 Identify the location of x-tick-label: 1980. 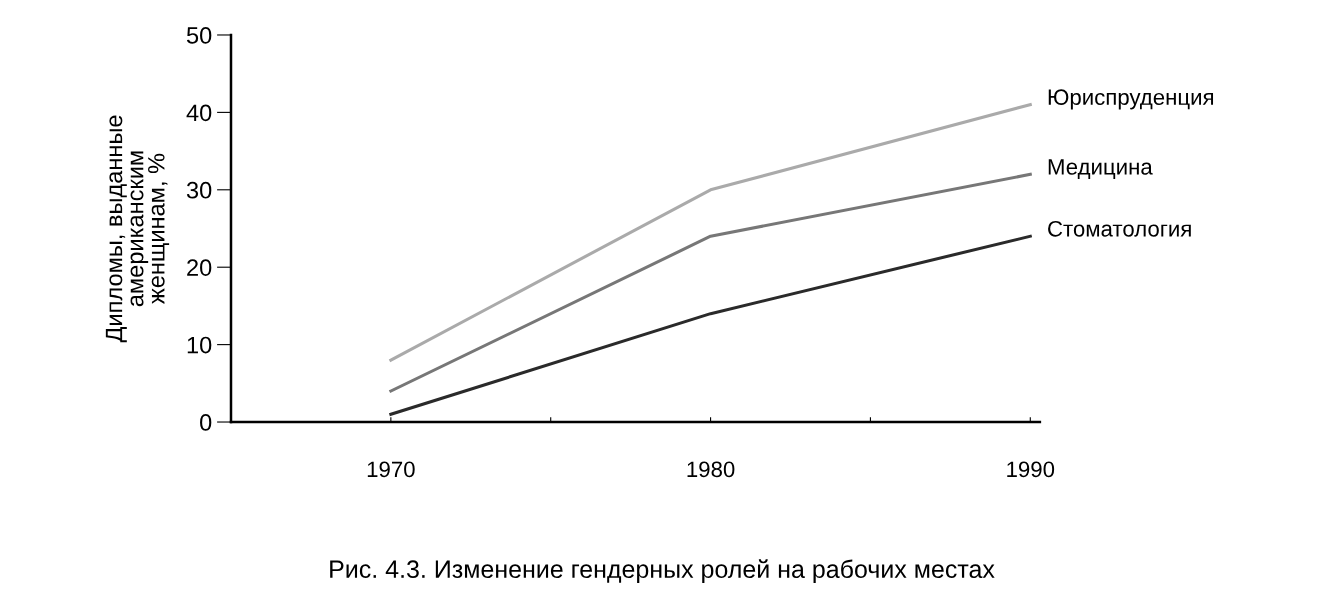
(711, 469).